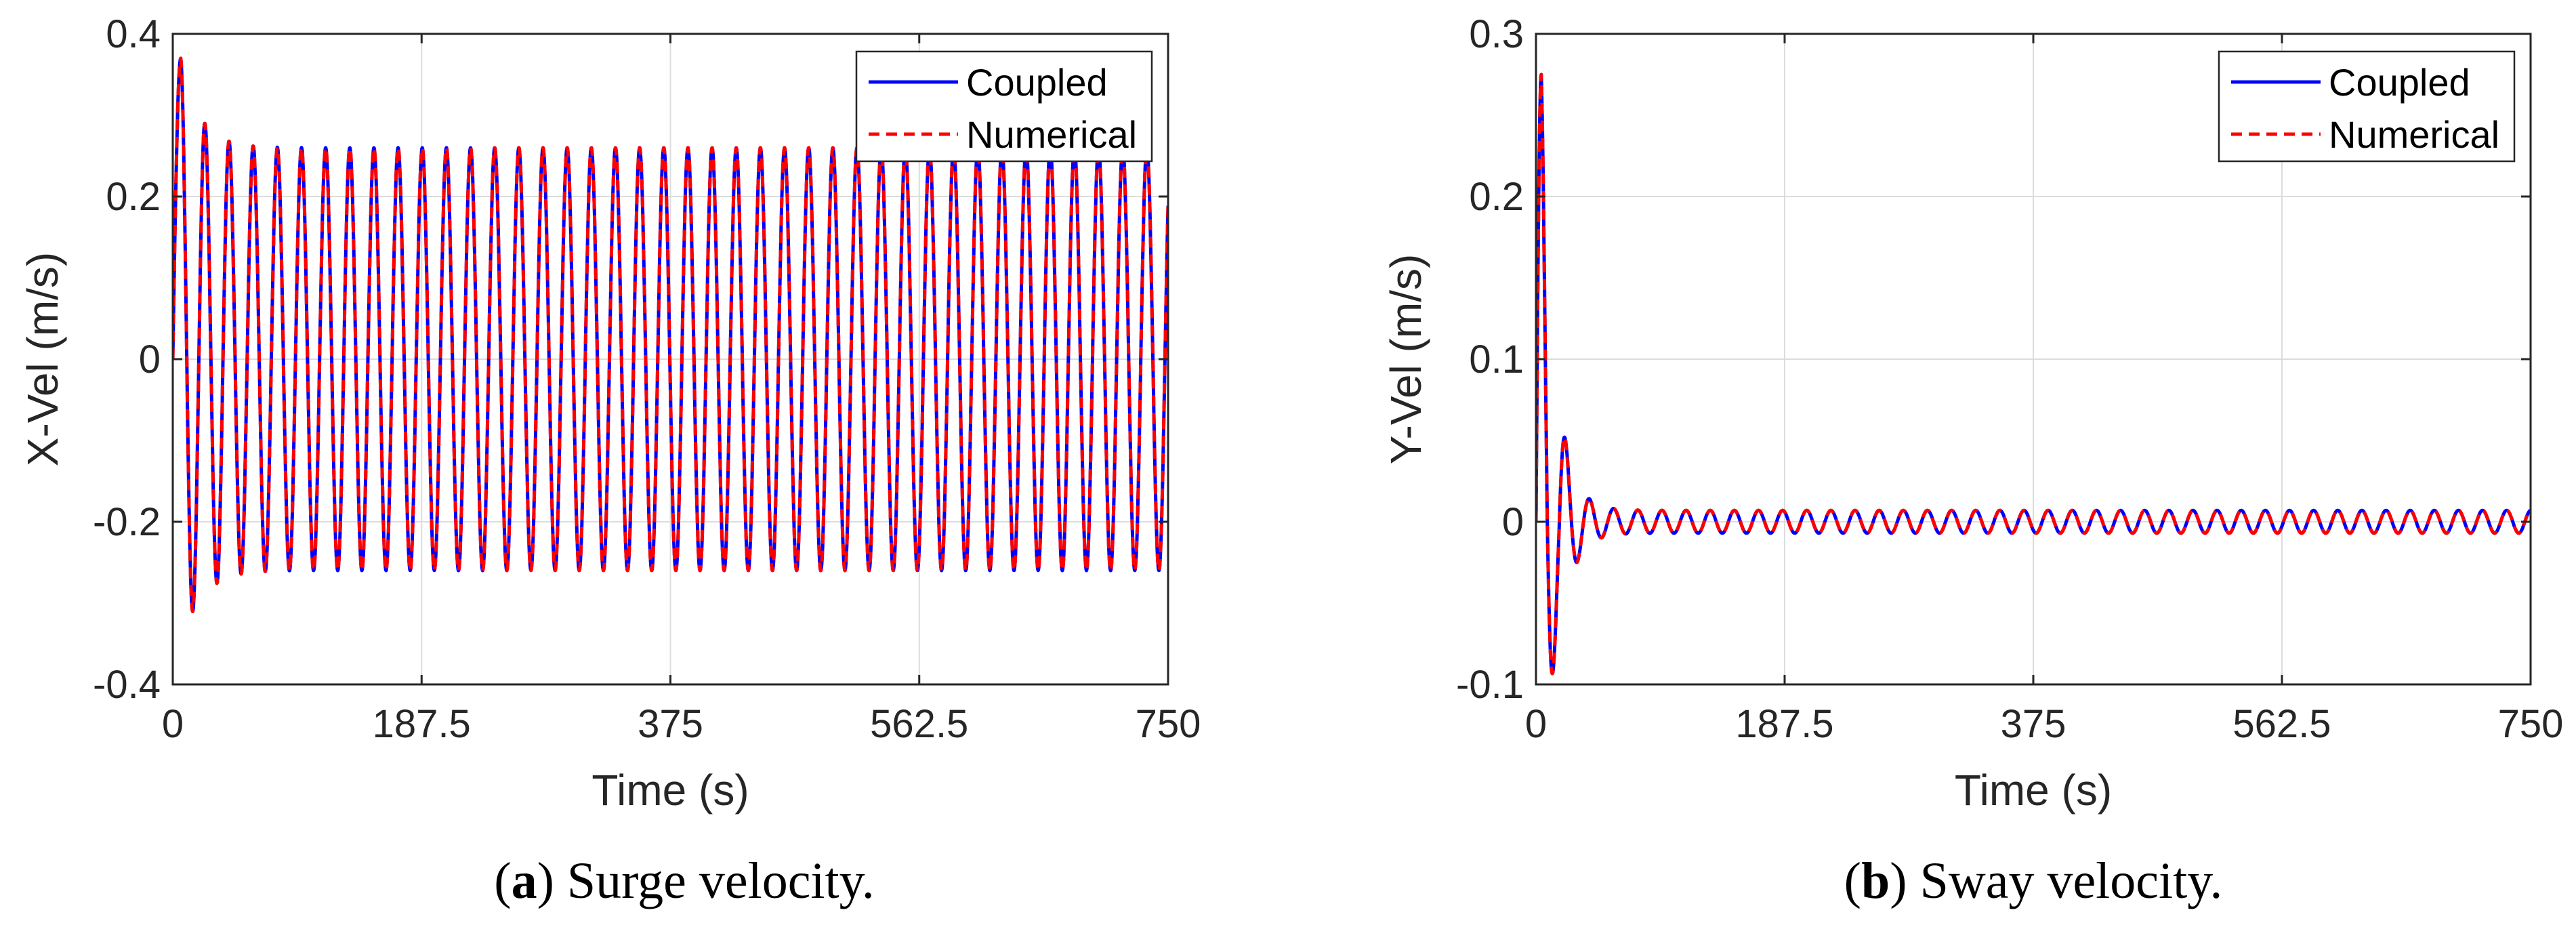  Describe the element at coordinates (1496, 360) in the screenshot. I see `y-tick-label: 0.1` at that location.